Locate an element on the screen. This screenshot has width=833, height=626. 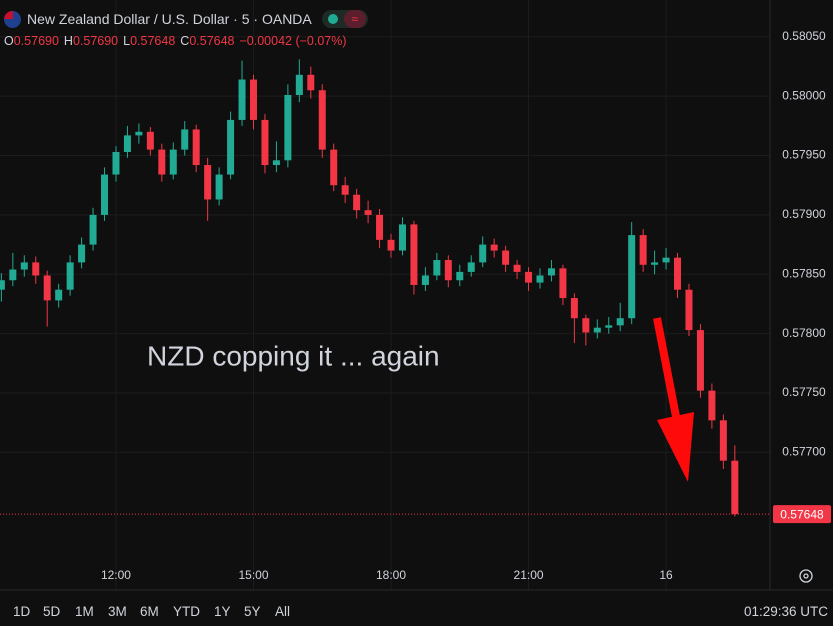
y-tick-label: 0.57750 is located at coordinates (804, 392).